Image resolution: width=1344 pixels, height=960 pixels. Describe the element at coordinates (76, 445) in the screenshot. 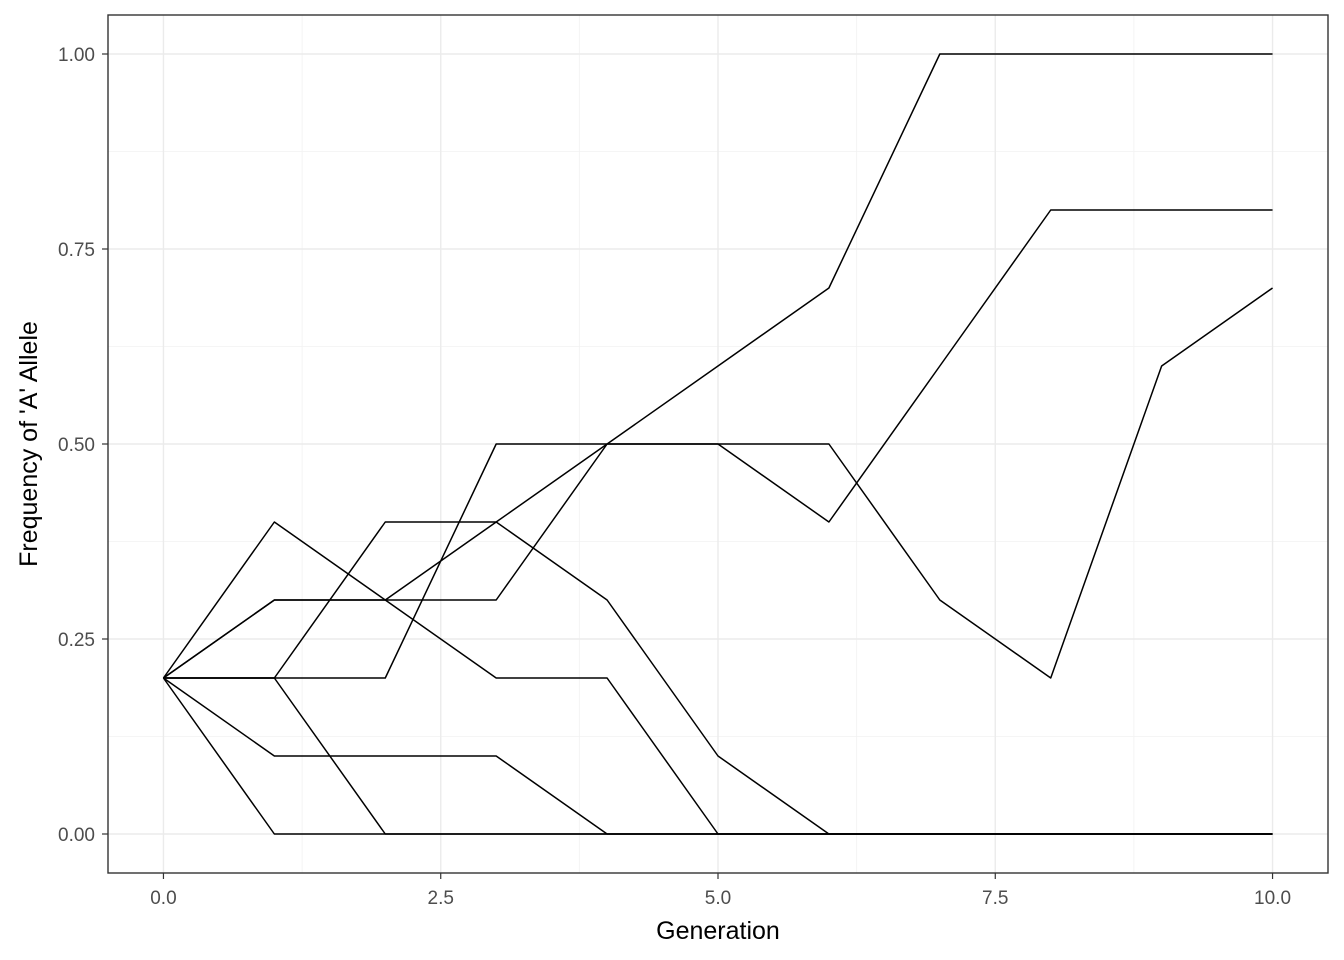

I see `y-tick-label: 0.50` at that location.